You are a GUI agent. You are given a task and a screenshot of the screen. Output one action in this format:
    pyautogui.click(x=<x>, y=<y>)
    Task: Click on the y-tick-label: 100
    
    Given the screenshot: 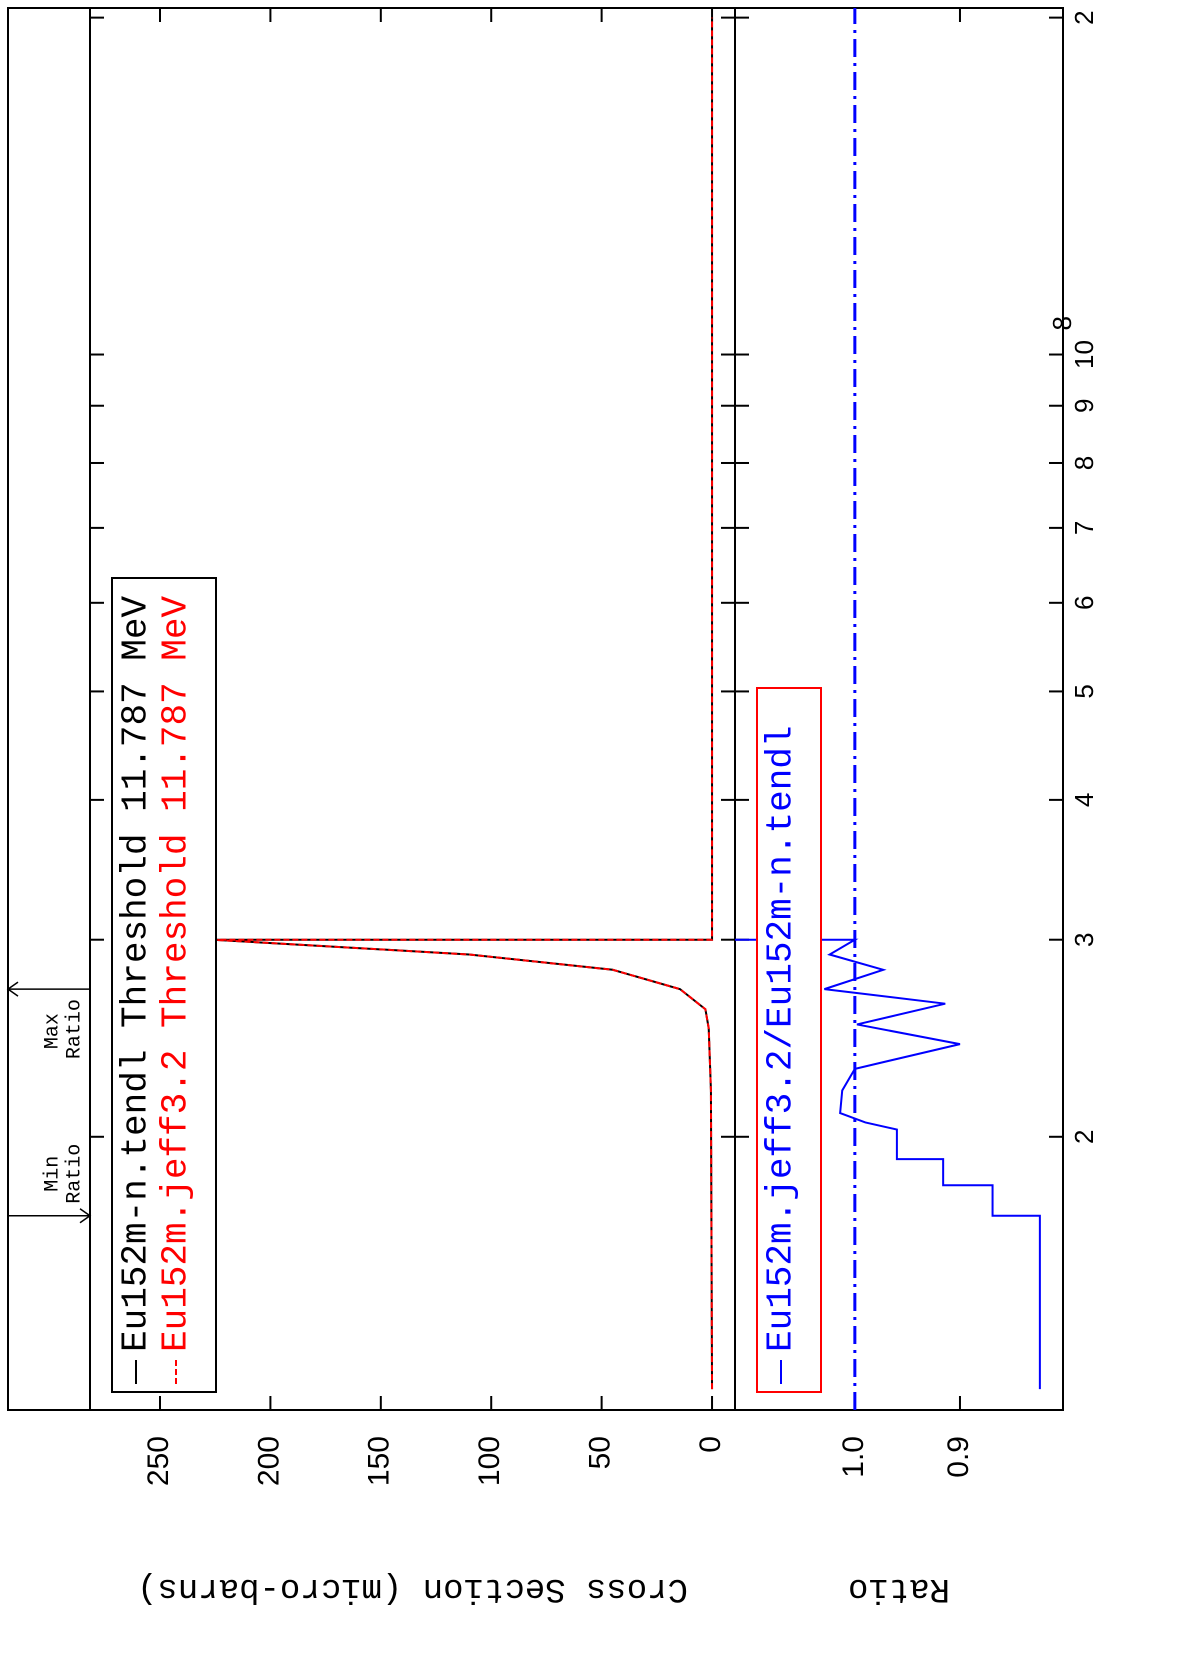 What is the action you would take?
    pyautogui.click(x=489, y=1461)
    